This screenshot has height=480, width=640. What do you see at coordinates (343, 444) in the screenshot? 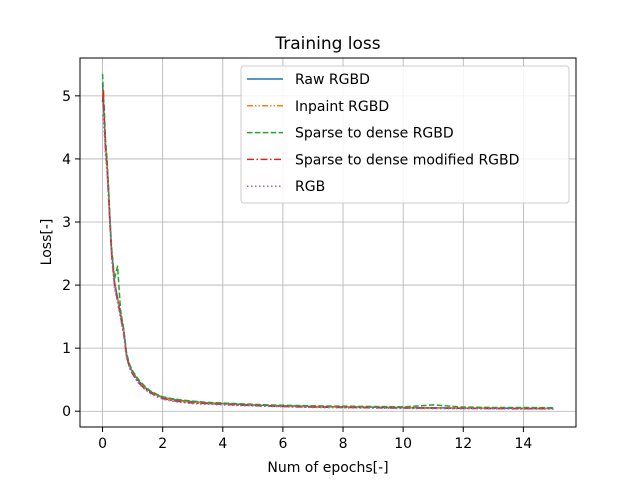
I see `x-tick-label: 8` at bounding box center [343, 444].